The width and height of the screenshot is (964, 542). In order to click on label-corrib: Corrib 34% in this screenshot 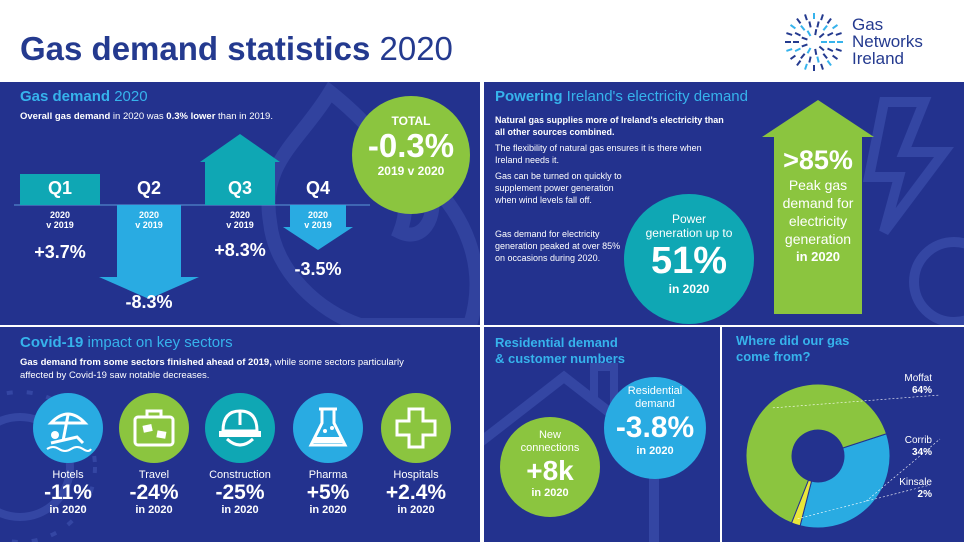, I will do `click(918, 446)`.